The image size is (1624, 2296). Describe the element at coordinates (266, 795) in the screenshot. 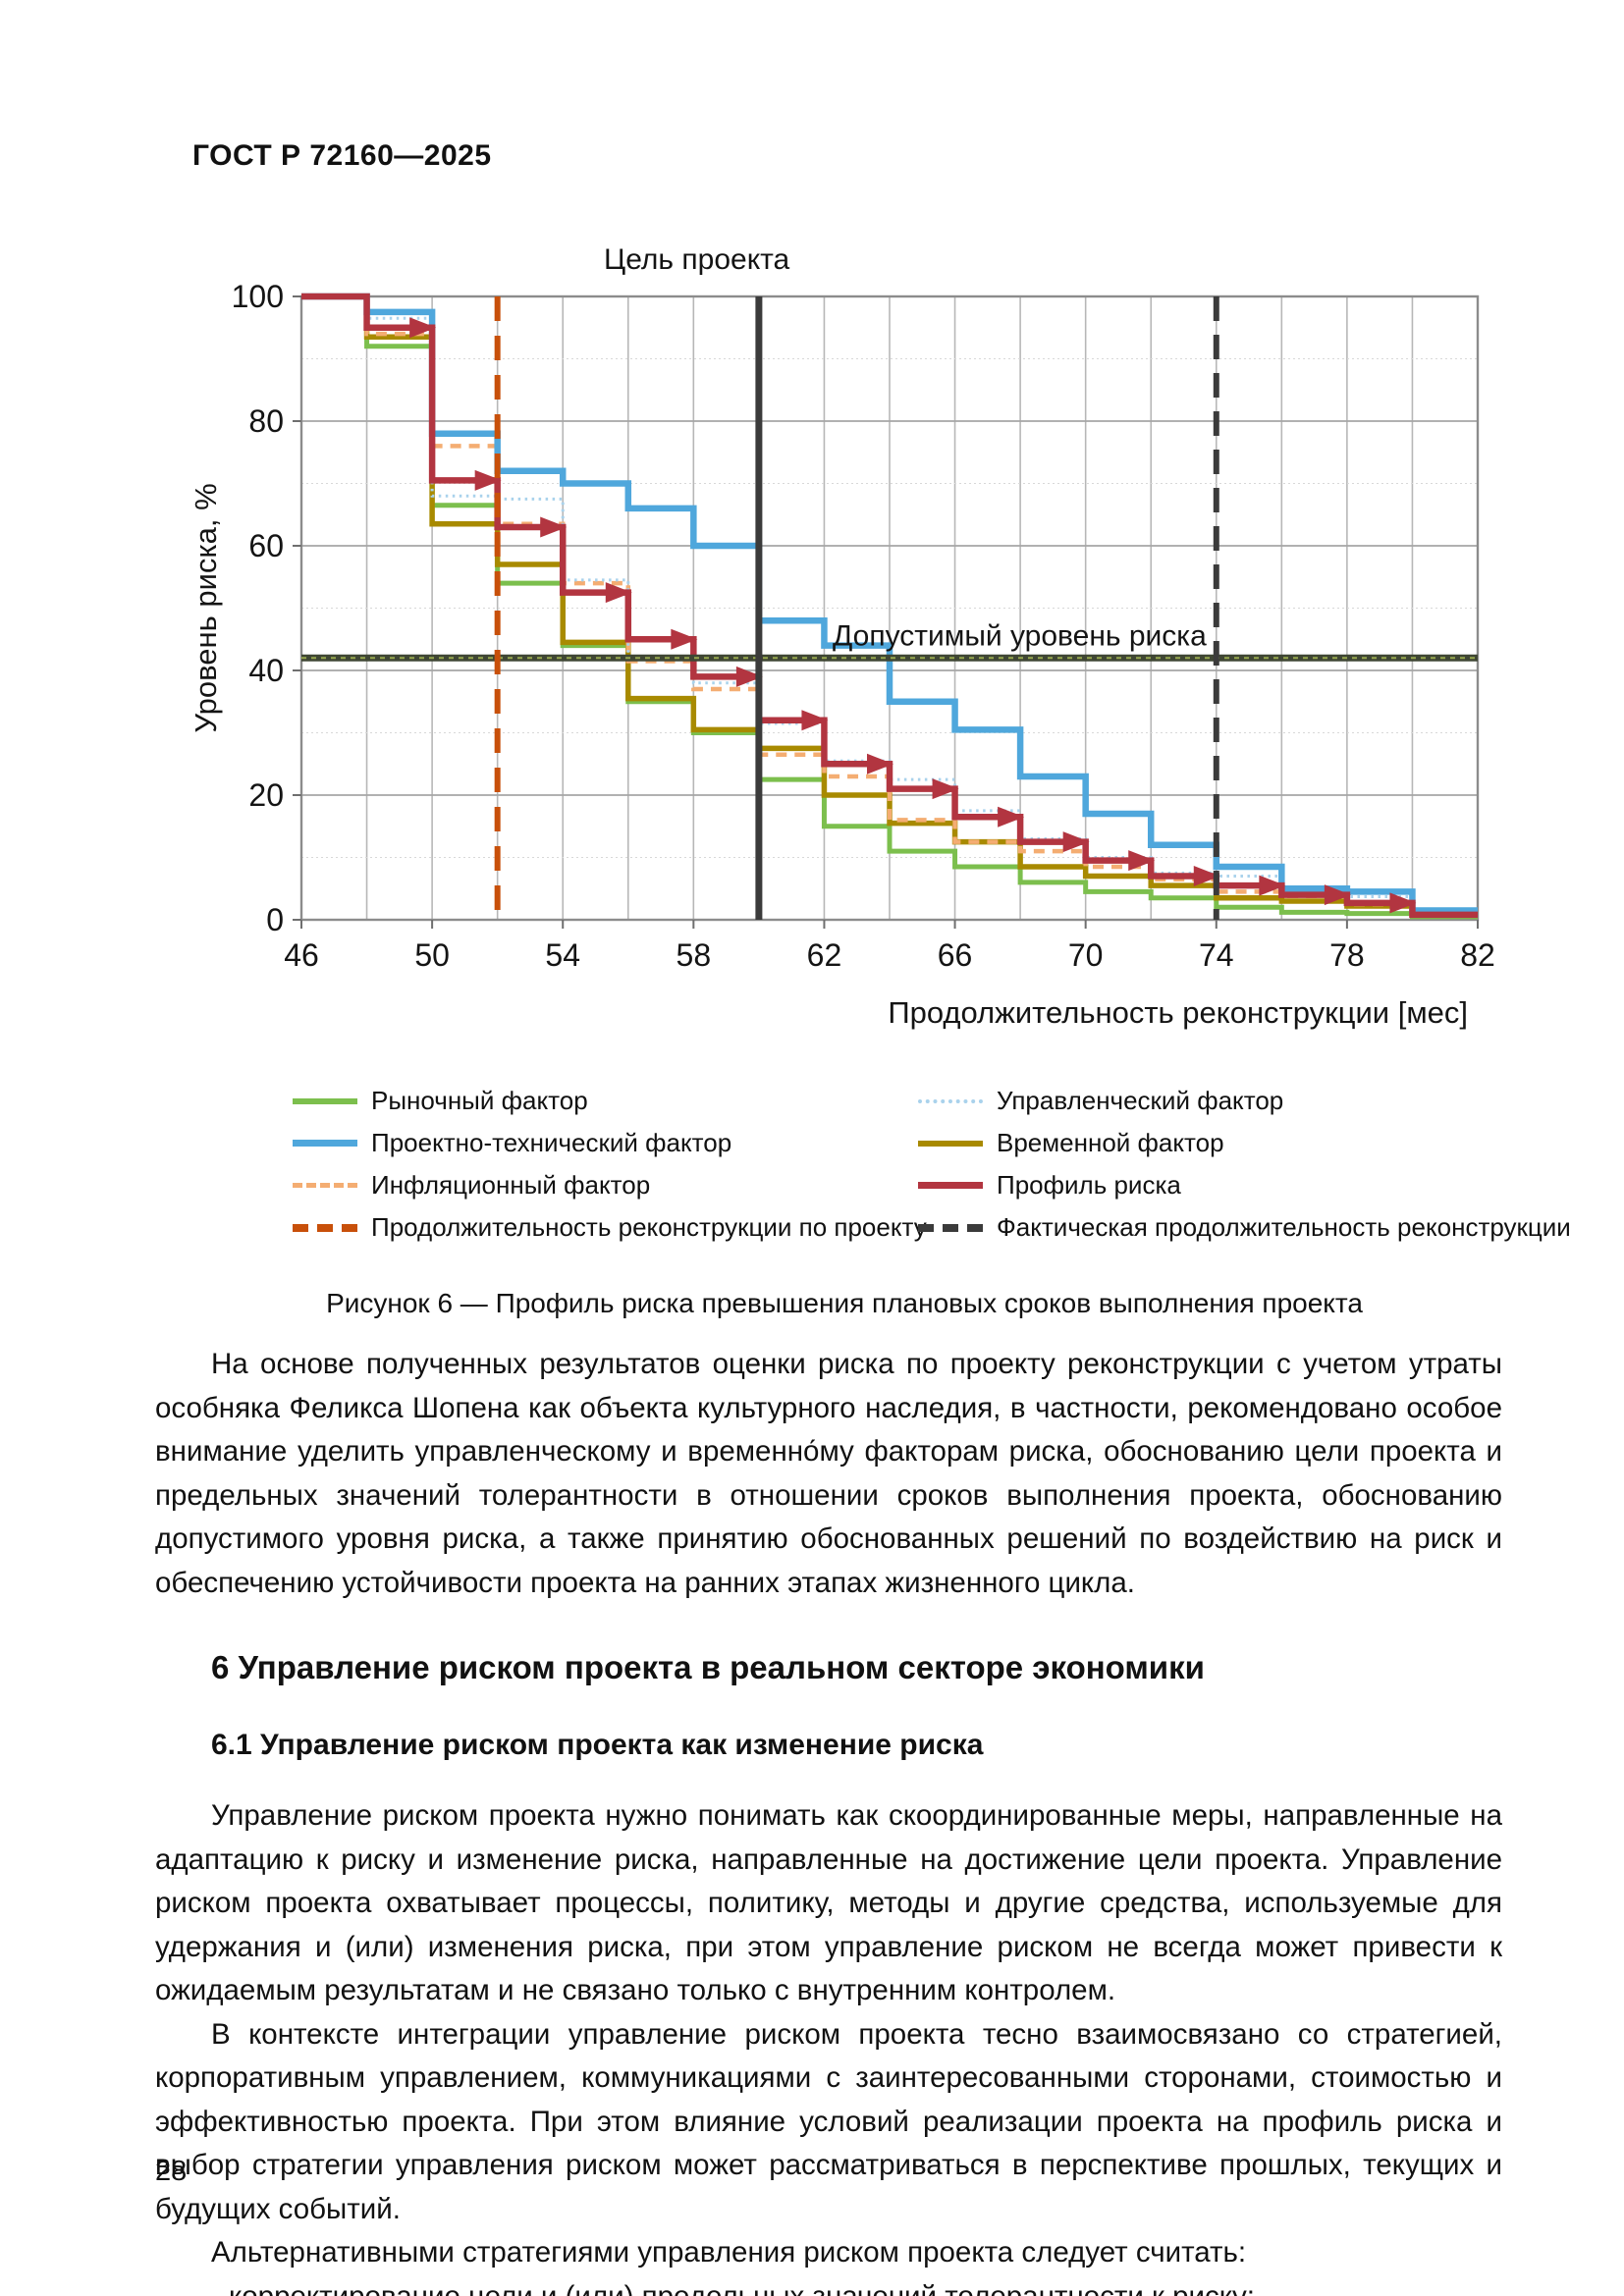

I see `y-axis-tick-label: 20` at that location.